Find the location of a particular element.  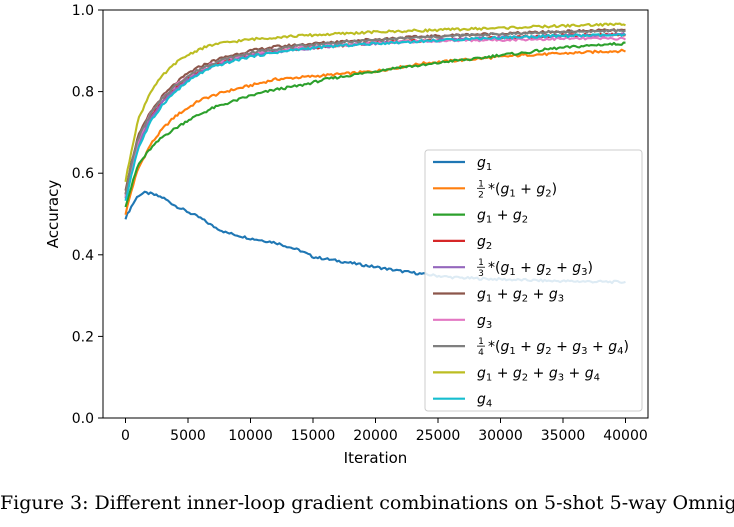

legend-fraction: 14 is located at coordinates (481, 347).